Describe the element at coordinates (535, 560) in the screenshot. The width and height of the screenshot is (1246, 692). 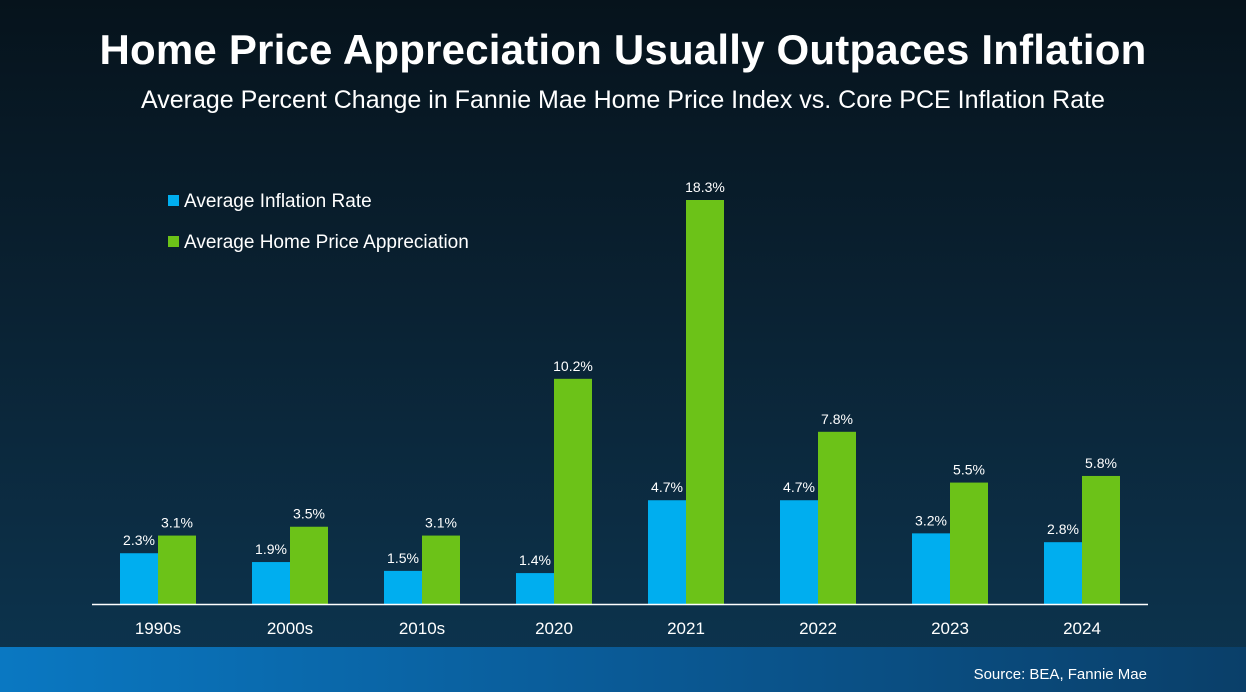
I see `inflation-label-2020: 1.4%` at that location.